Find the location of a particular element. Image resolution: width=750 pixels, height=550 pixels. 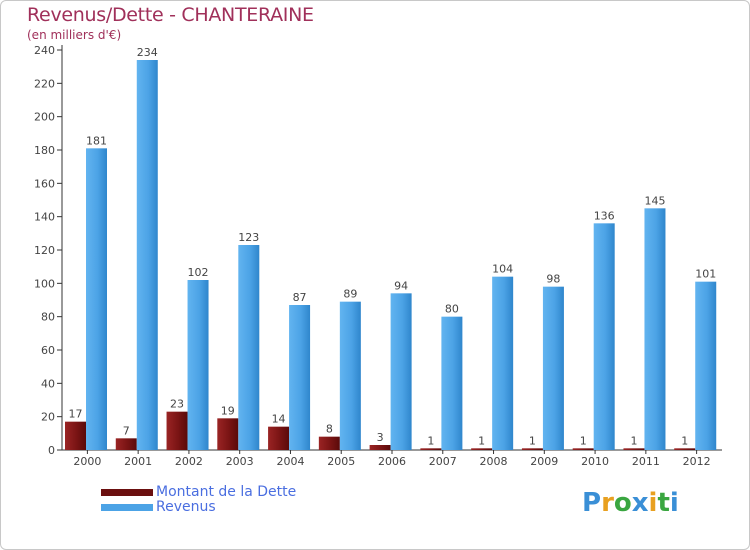

y-tick-label: 100 is located at coordinates (44, 283).